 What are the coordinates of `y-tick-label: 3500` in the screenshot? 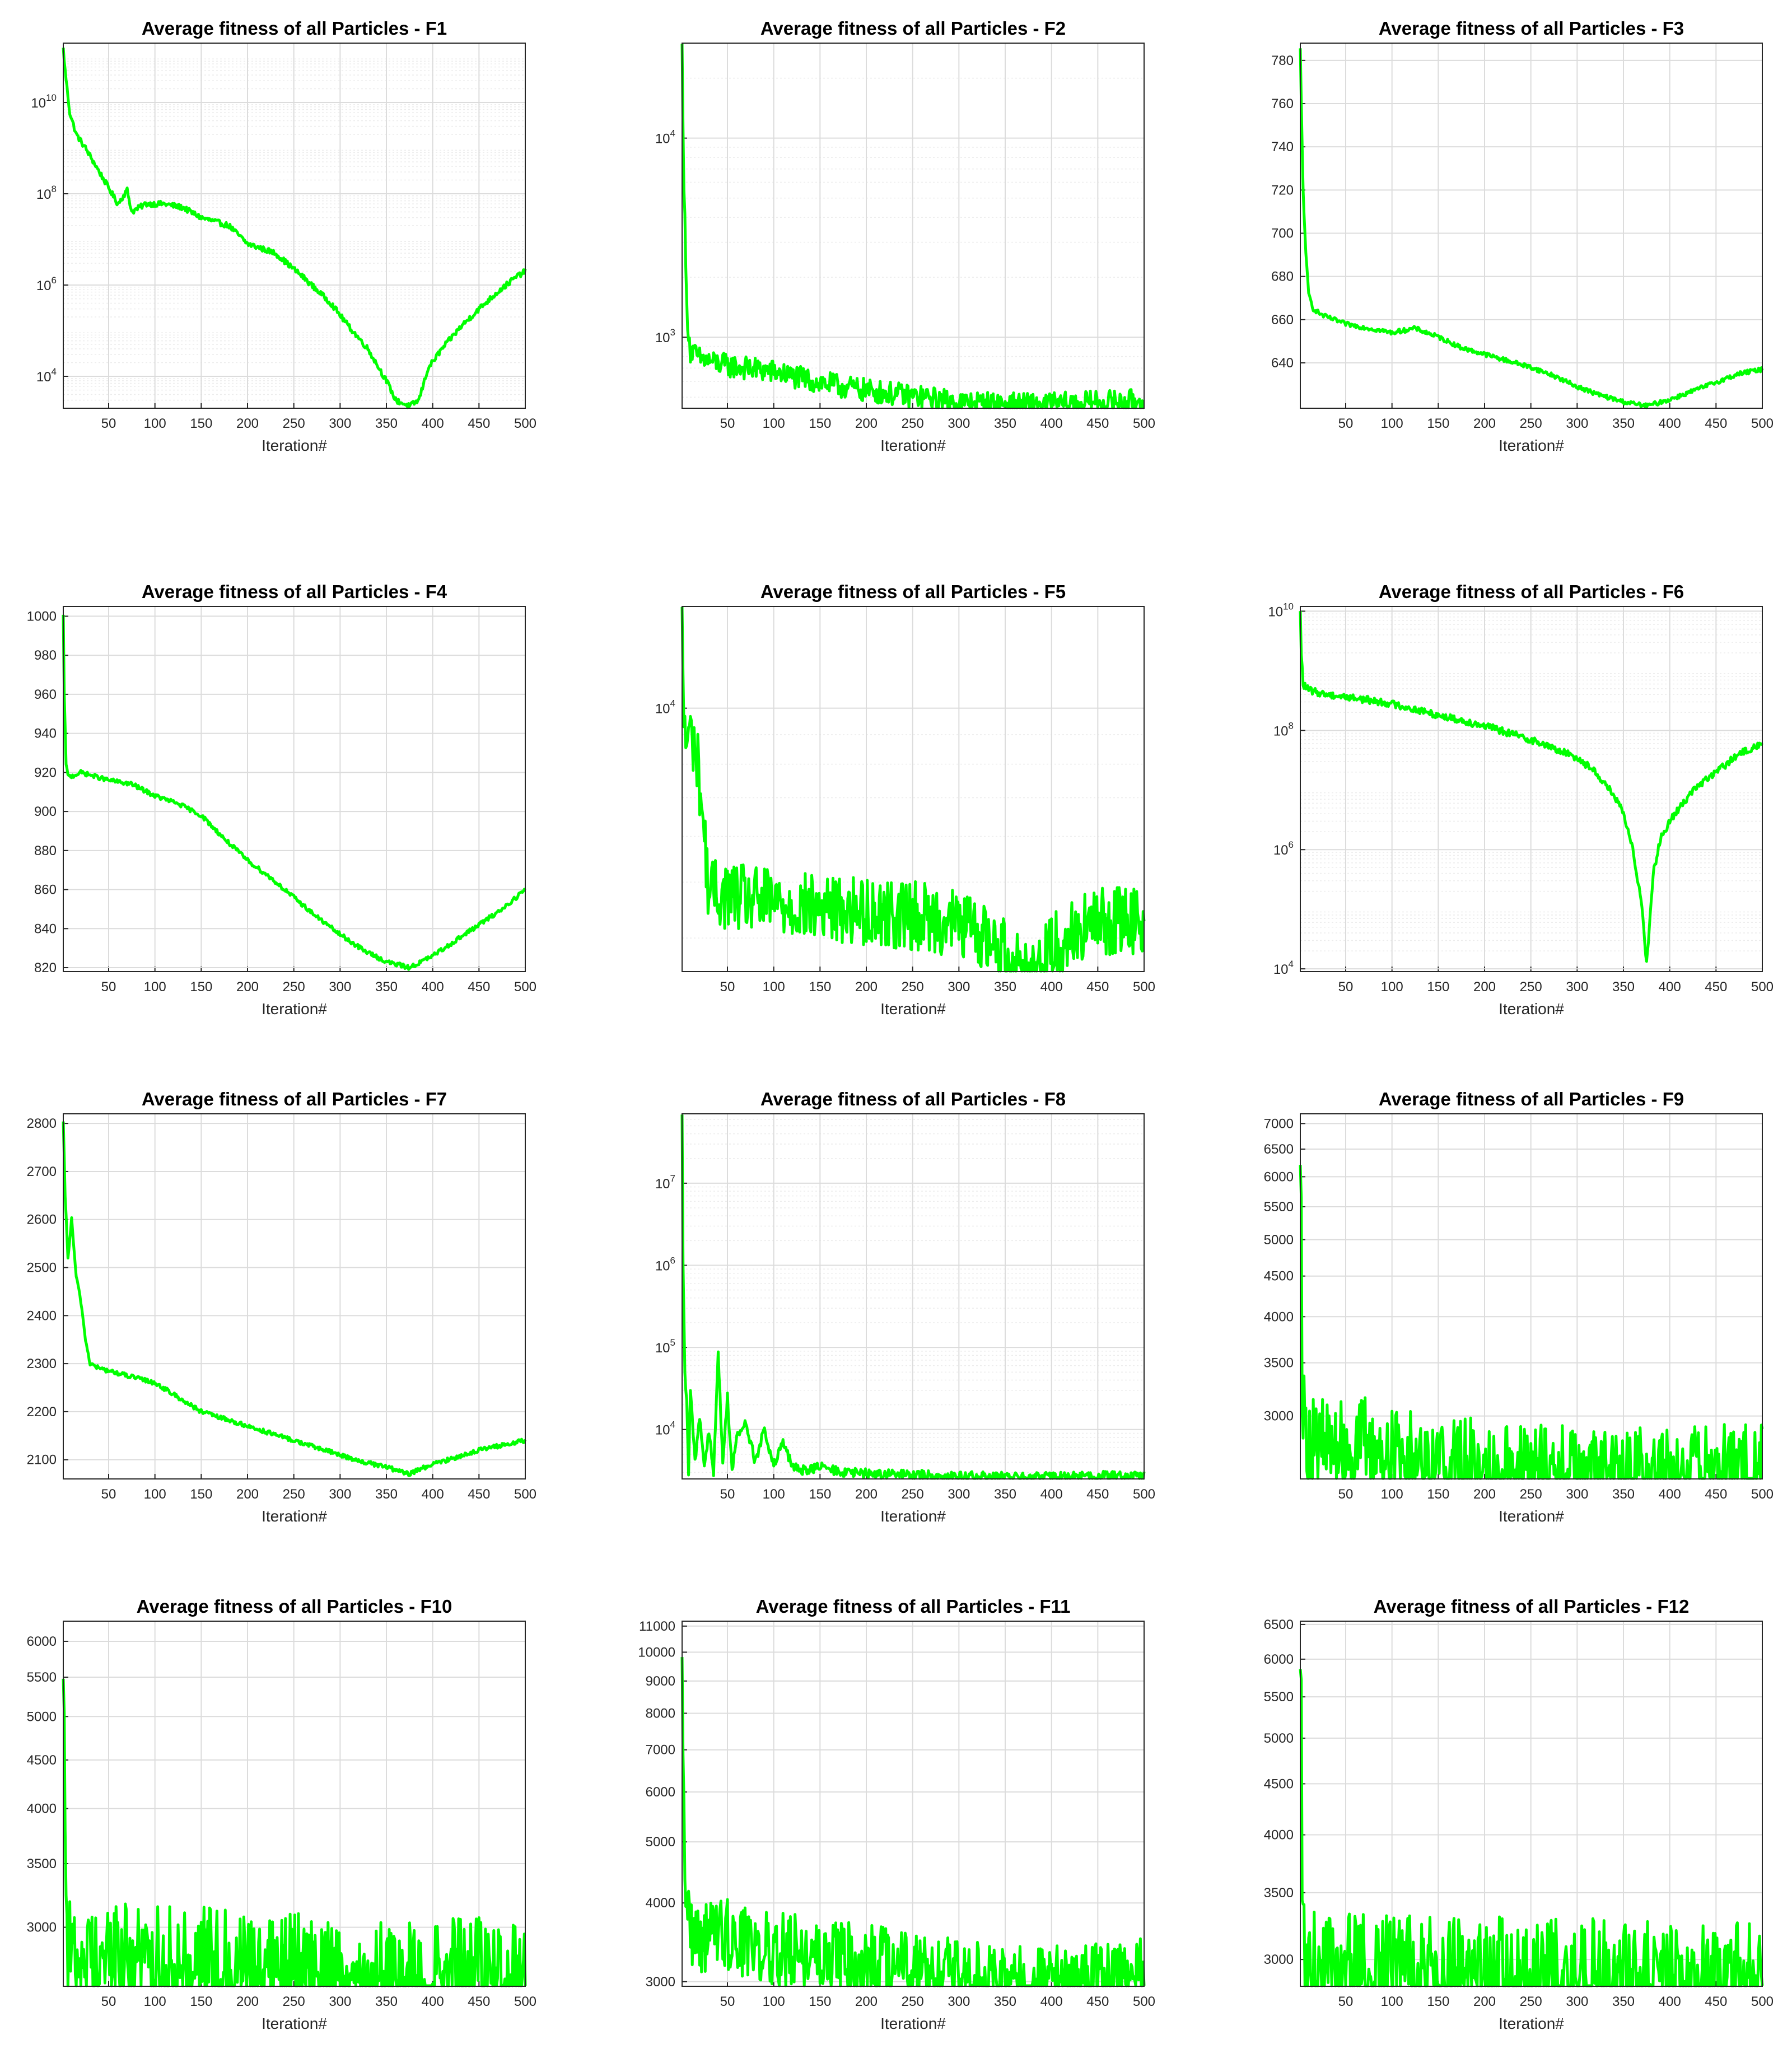 It's located at (1279, 1363).